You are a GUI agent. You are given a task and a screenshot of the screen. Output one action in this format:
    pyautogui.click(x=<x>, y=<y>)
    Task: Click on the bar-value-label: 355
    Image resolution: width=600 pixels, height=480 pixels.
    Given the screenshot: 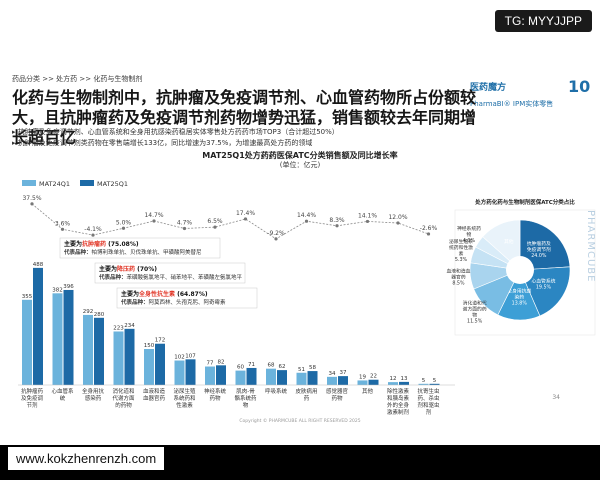 What is the action you would take?
    pyautogui.click(x=27, y=297)
    